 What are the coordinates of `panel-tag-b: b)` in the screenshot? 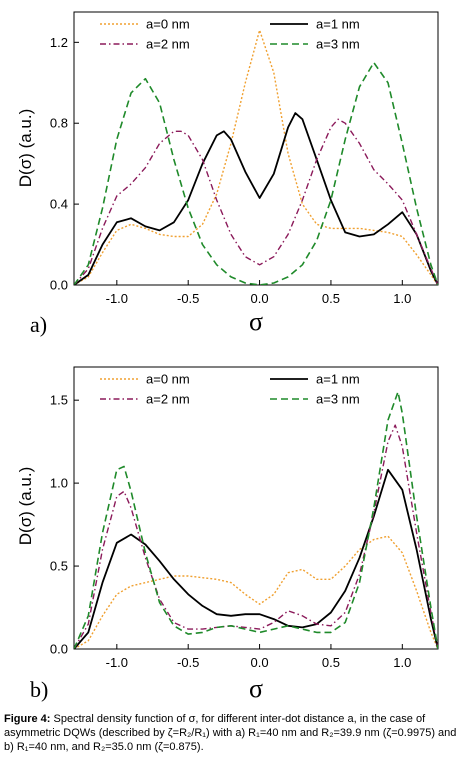 It's located at (39, 689).